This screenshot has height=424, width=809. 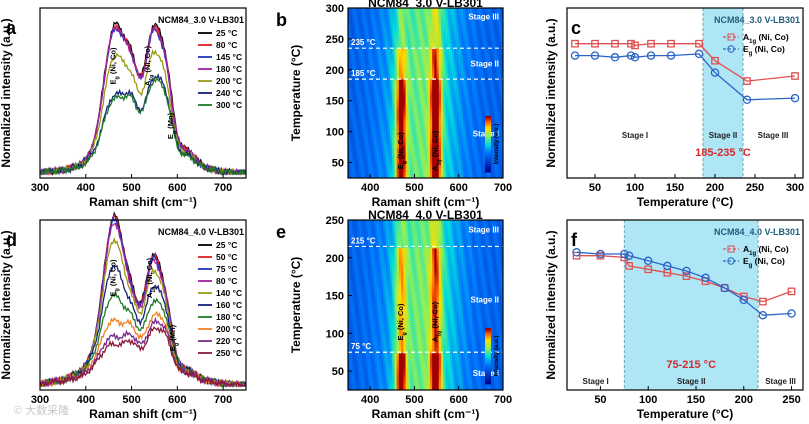 I want to click on legend-label: 200 °C, so click(x=229, y=329).